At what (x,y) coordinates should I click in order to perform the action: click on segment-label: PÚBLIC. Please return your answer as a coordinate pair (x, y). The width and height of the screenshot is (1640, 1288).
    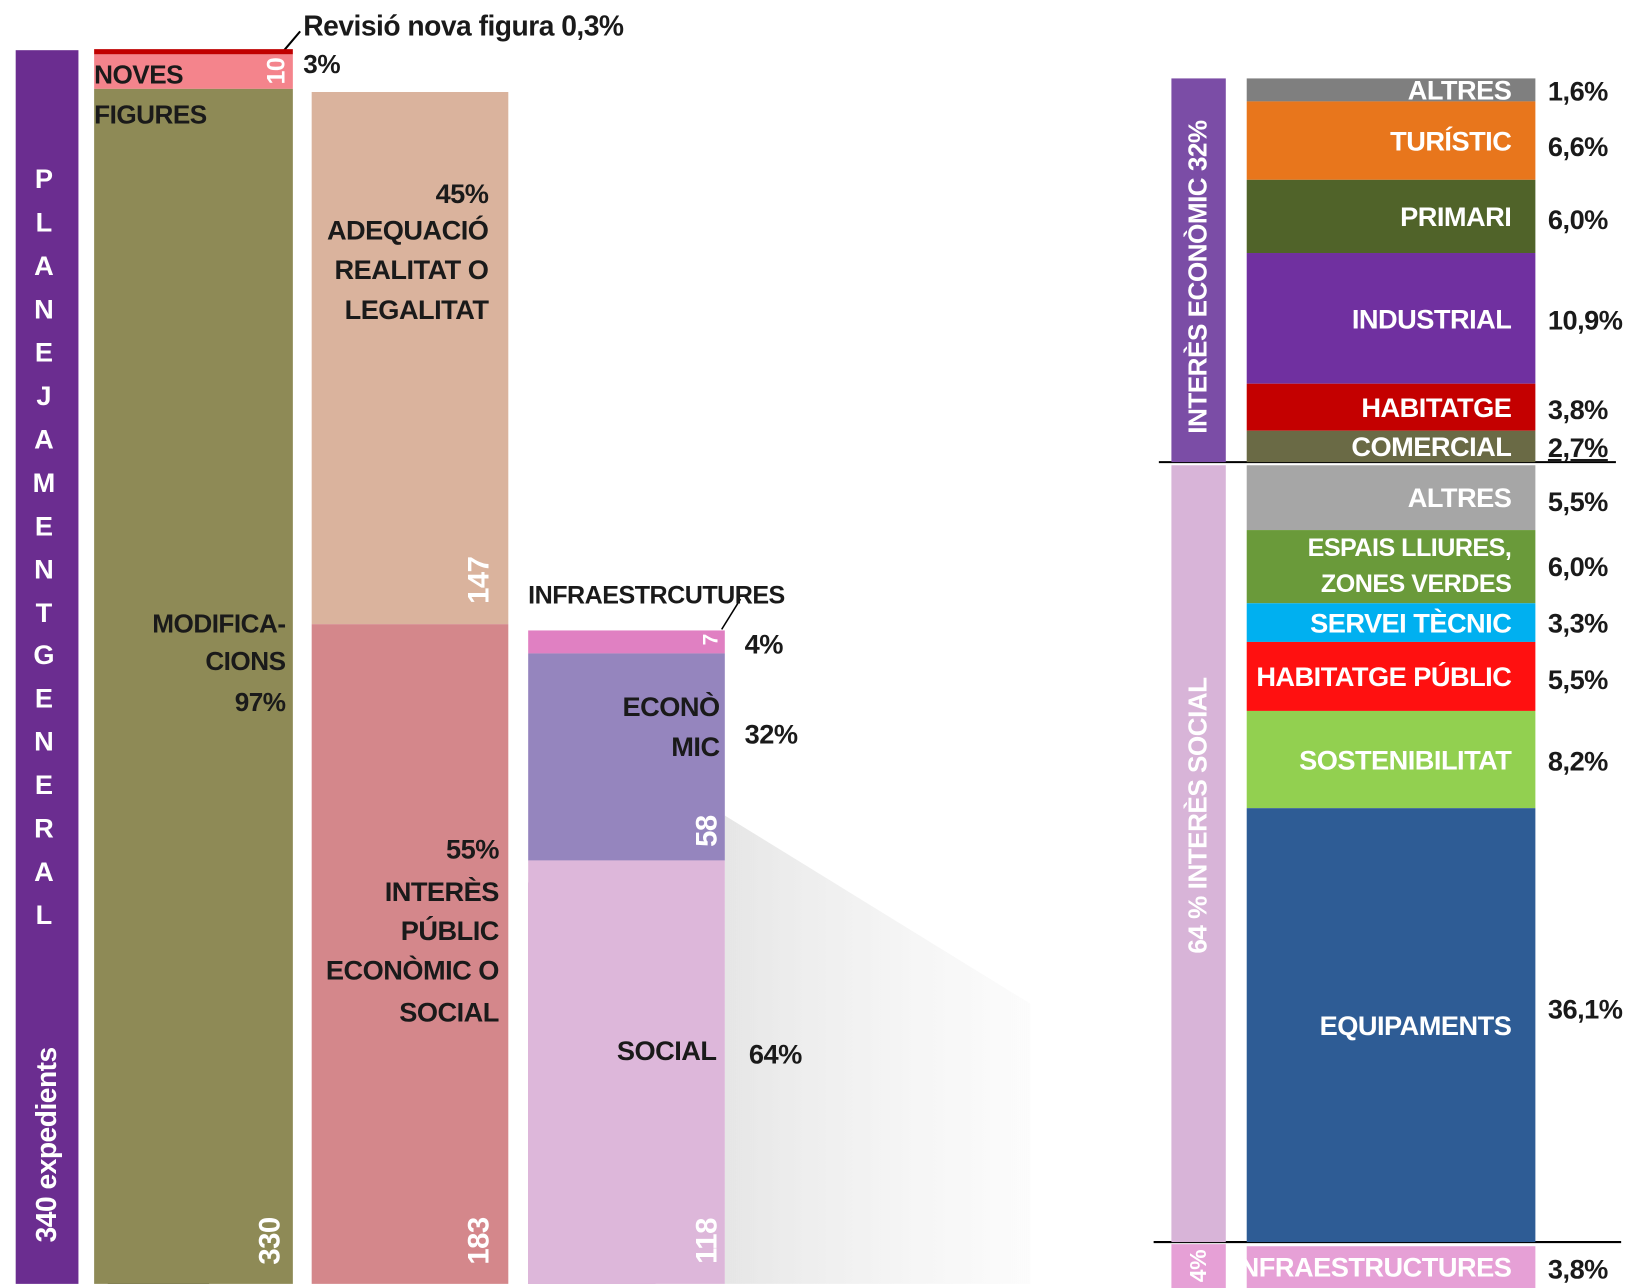
    Looking at the image, I should click on (450, 930).